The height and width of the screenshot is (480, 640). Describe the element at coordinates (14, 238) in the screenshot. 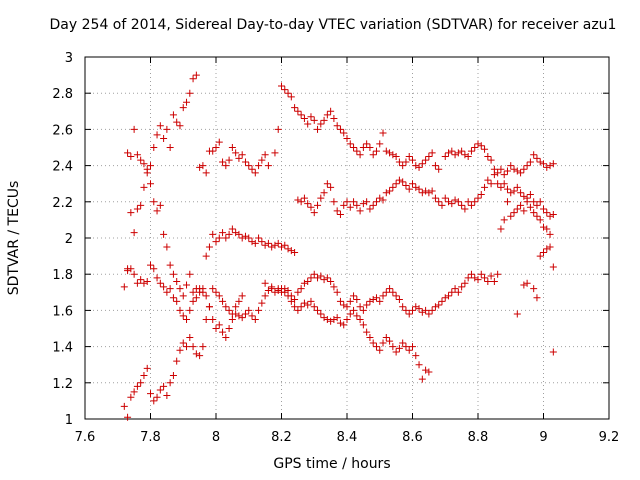

I see `y-axis-label: SDTVAR / TECUs` at that location.